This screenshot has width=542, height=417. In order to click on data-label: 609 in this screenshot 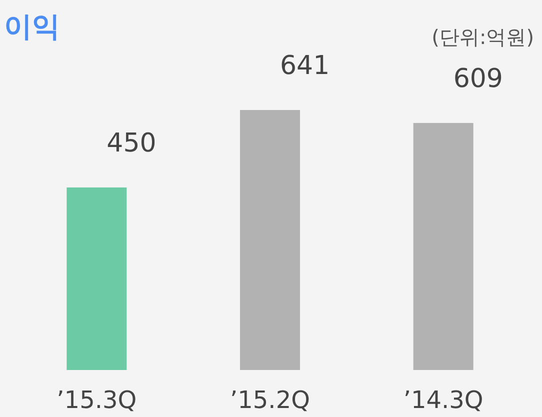, I will do `click(478, 79)`.